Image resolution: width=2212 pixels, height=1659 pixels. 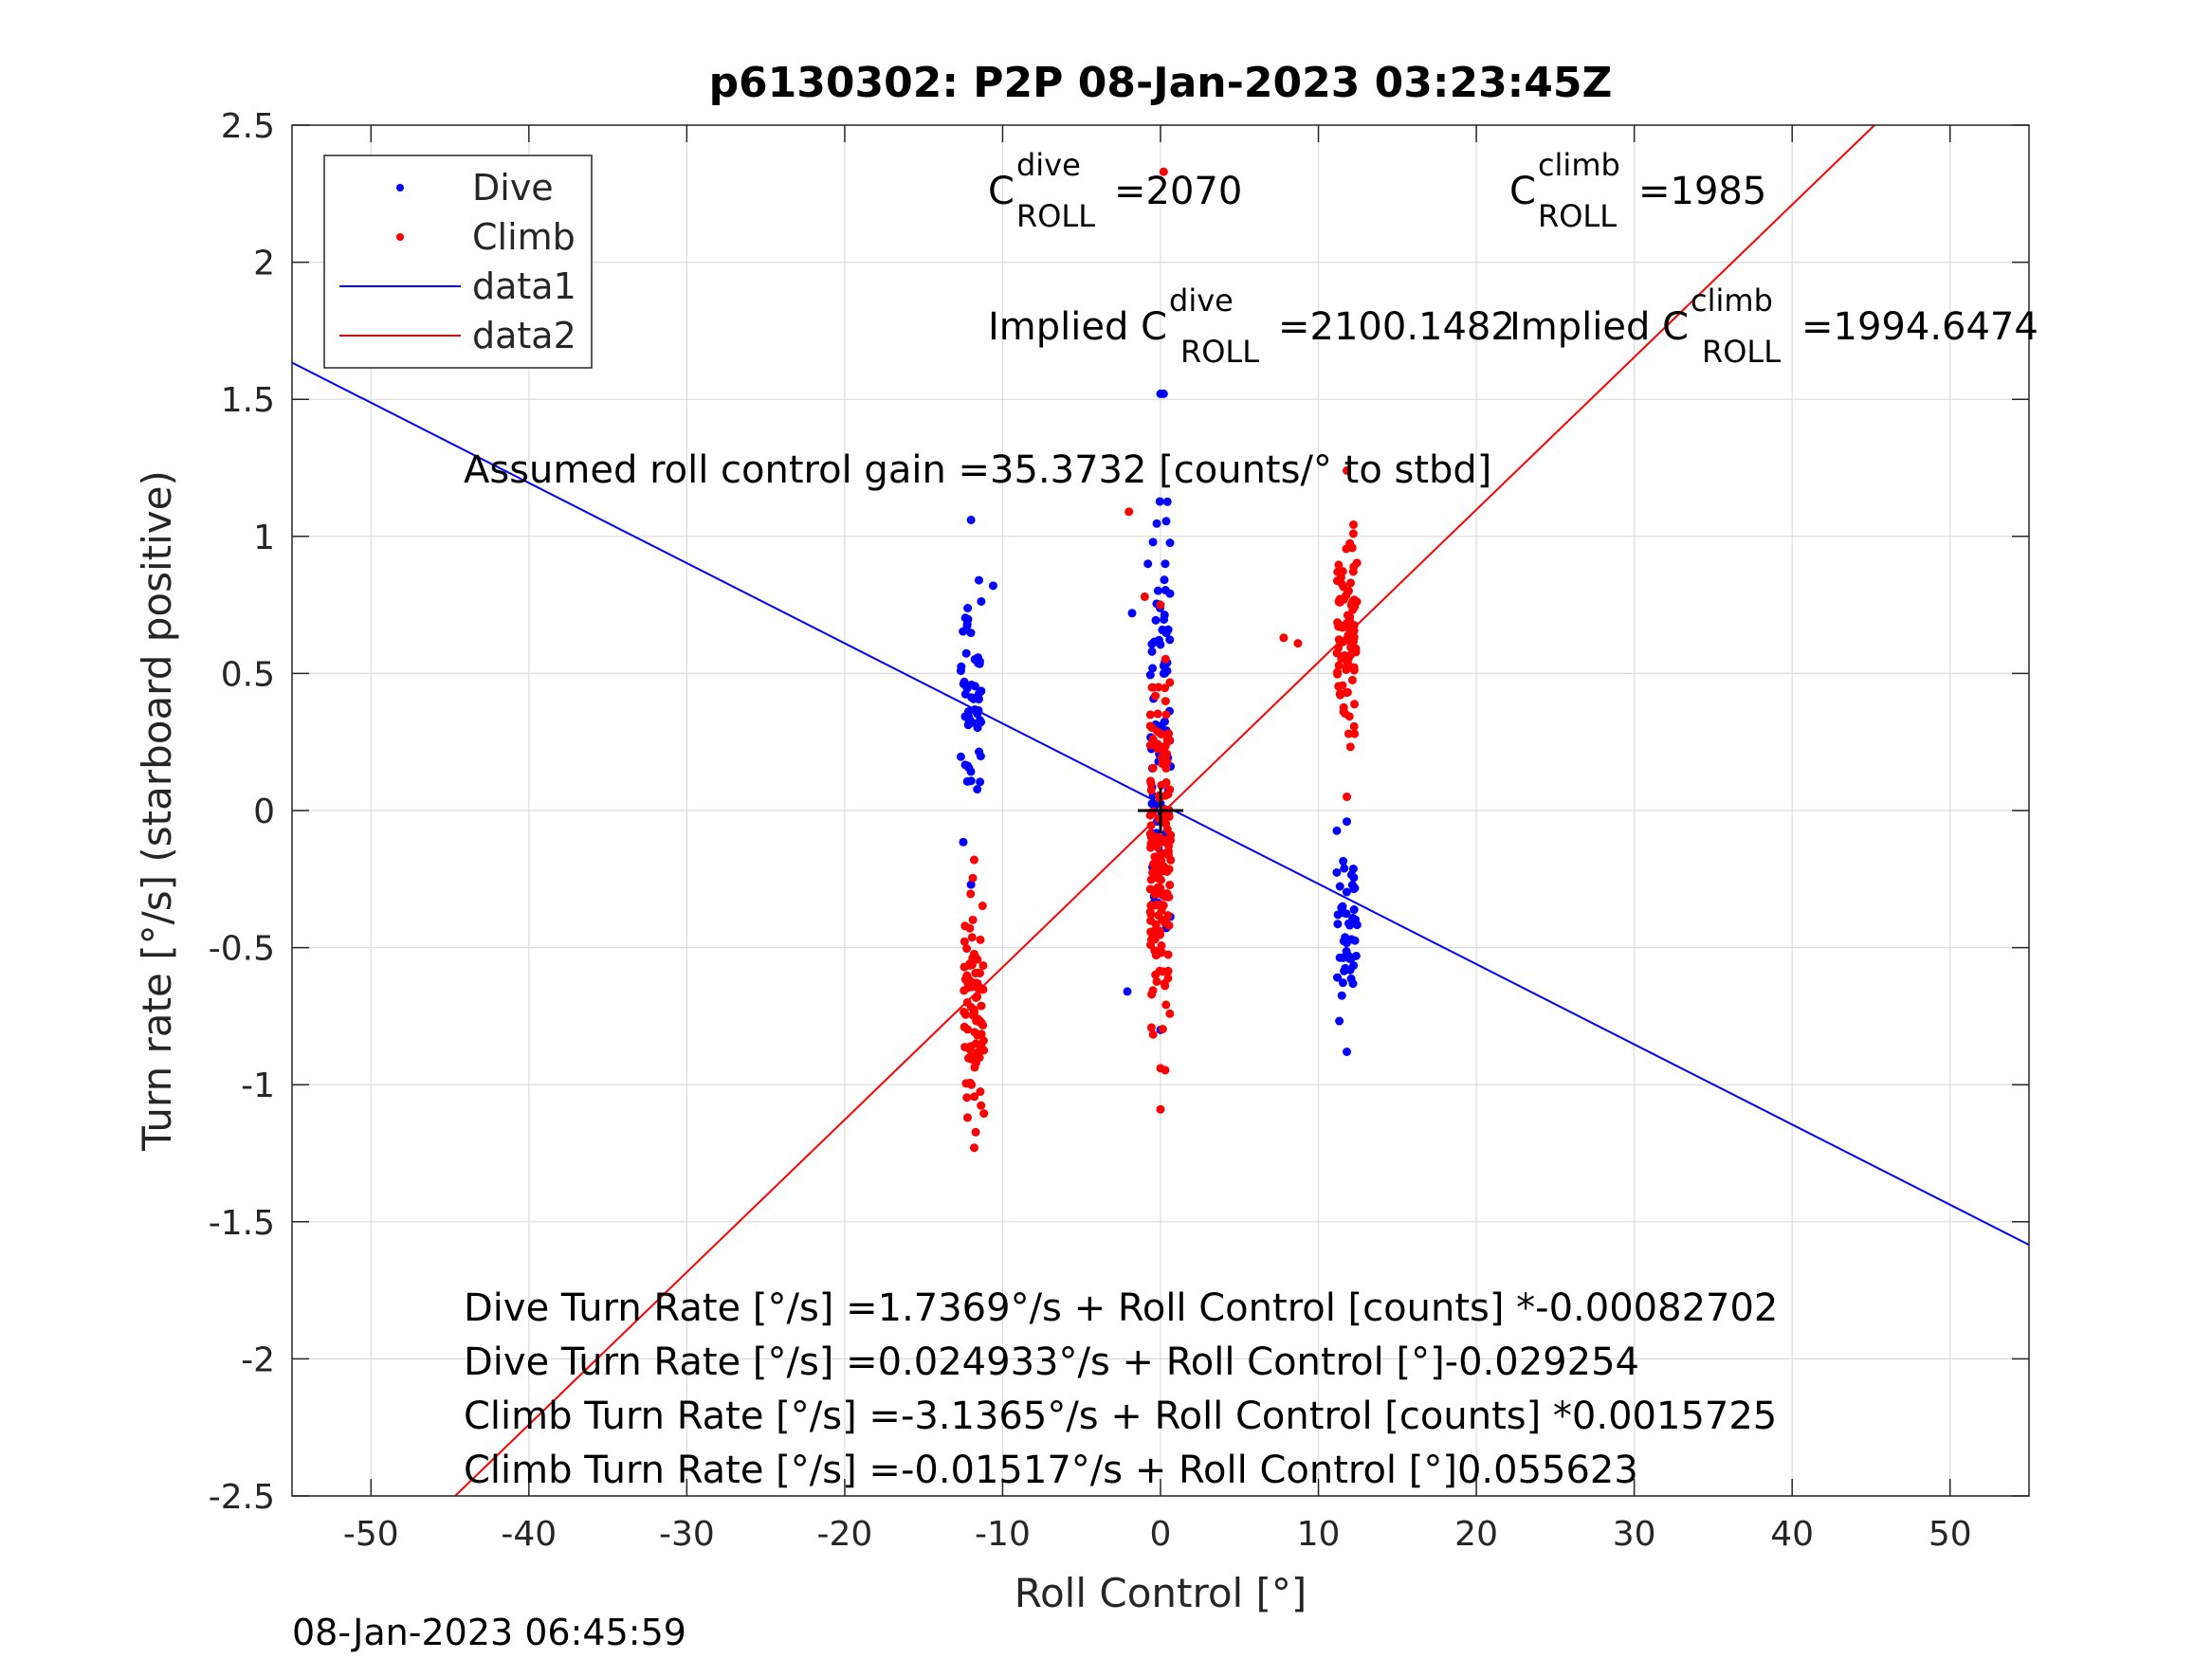 What do you see at coordinates (400, 187) in the screenshot?
I see `legend-dive-marker` at bounding box center [400, 187].